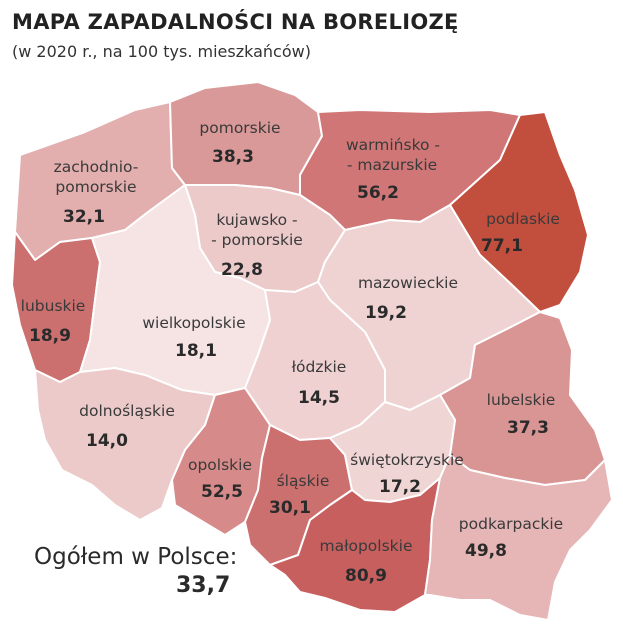  I want to click on region-value: 30,1, so click(290, 508).